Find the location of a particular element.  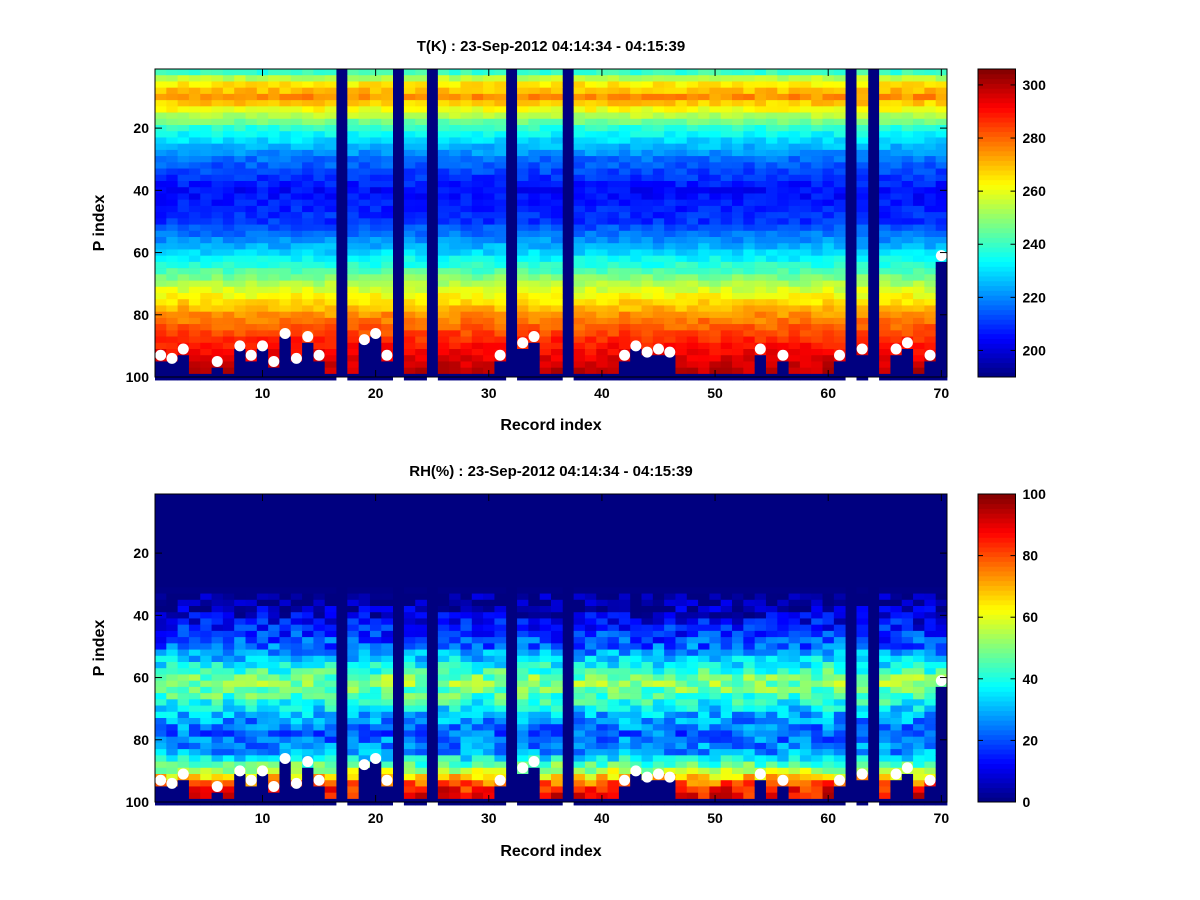

colorbar-swatch is located at coordinates (997, 264).